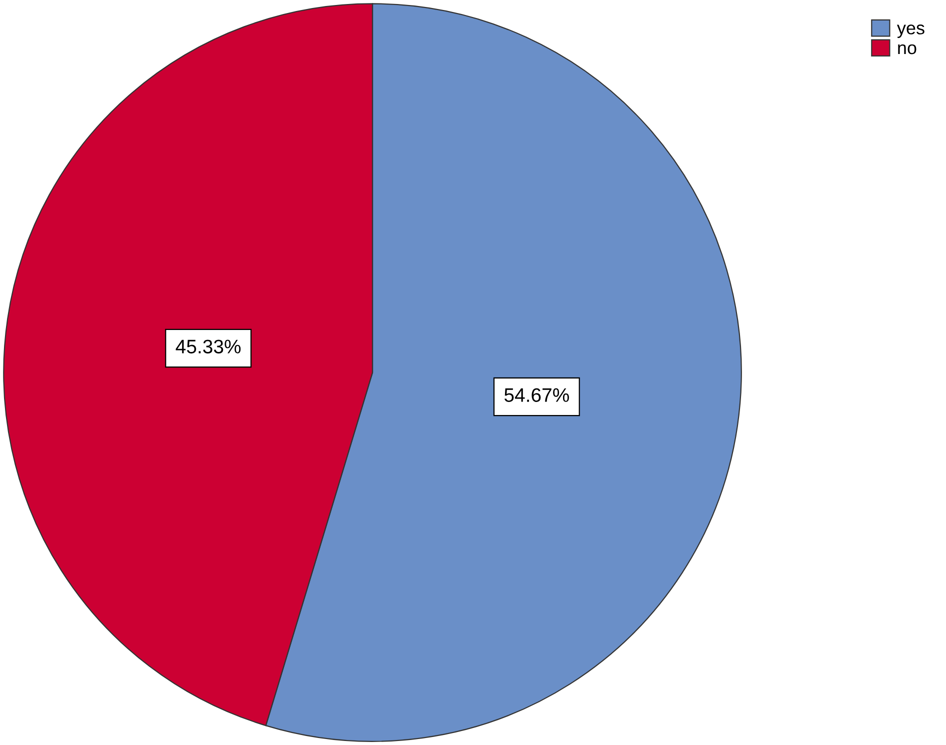  What do you see at coordinates (208, 347) in the screenshot?
I see `data-label: 45.33%` at bounding box center [208, 347].